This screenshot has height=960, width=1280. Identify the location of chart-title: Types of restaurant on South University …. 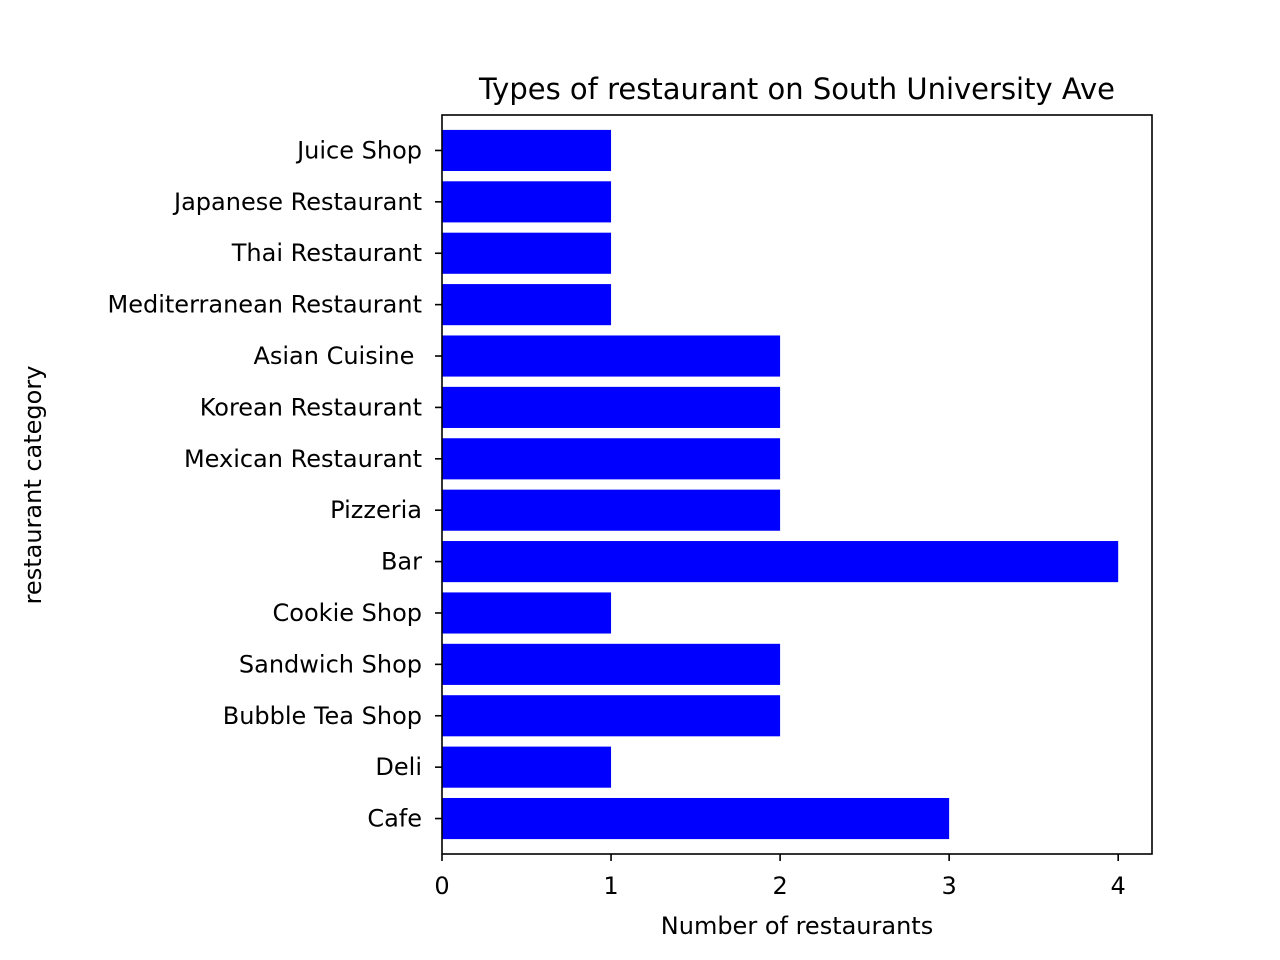
(796, 89).